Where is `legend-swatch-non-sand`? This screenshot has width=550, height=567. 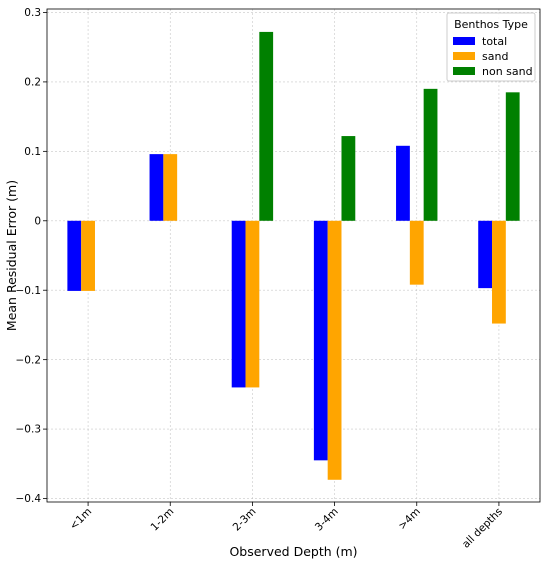
legend-swatch-non-sand is located at coordinates (464, 71).